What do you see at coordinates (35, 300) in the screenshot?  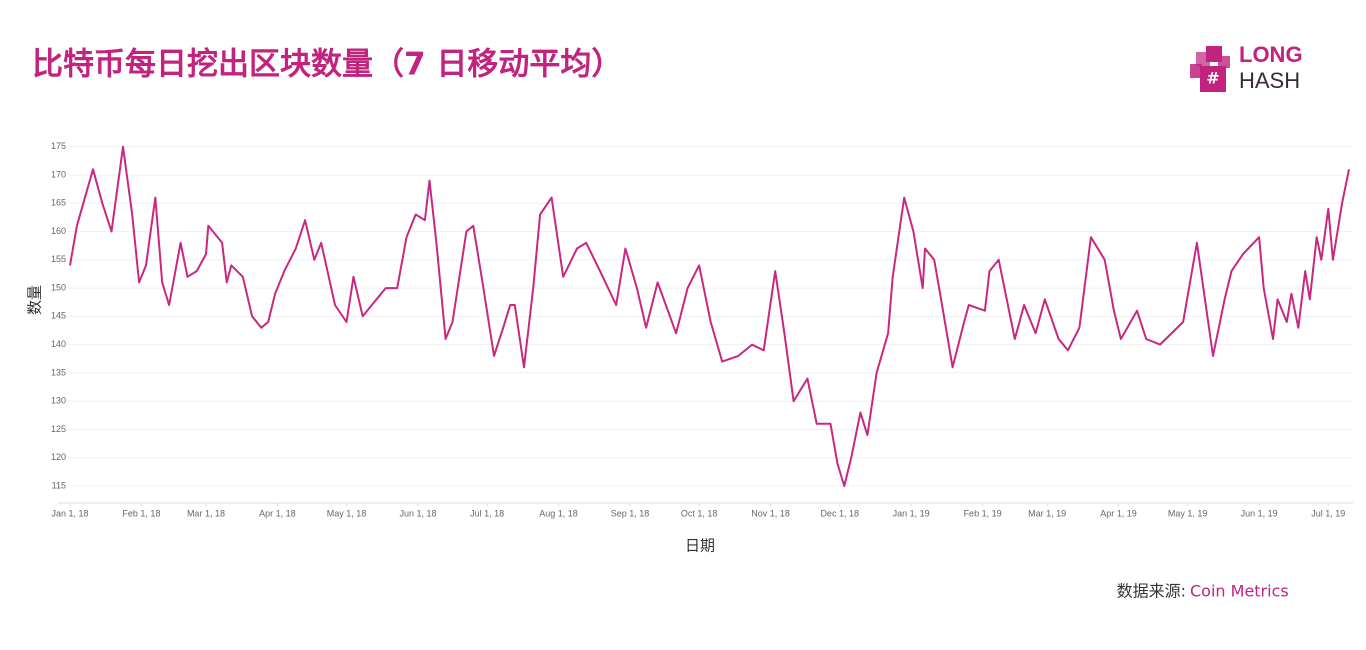 I see `y-axis-label: 数量` at bounding box center [35, 300].